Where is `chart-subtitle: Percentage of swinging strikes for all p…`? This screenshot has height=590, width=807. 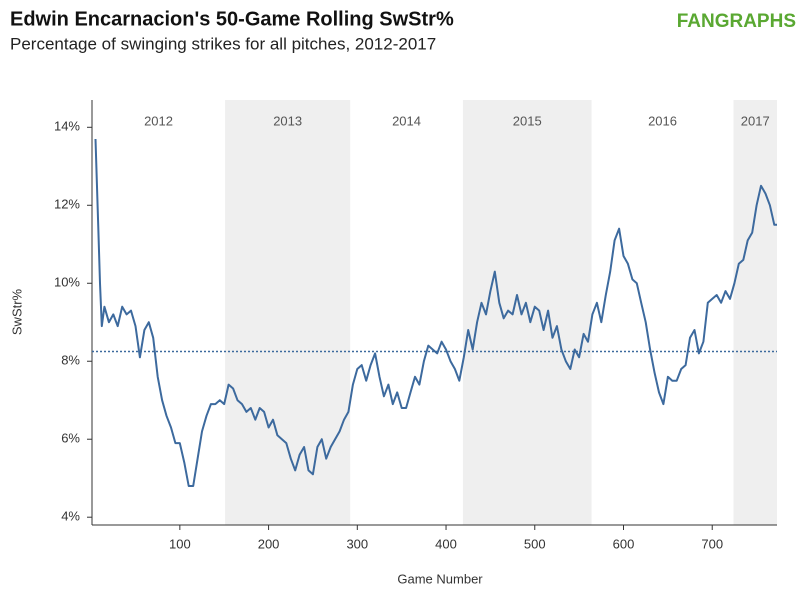 chart-subtitle: Percentage of swinging strikes for all p… is located at coordinates (223, 43).